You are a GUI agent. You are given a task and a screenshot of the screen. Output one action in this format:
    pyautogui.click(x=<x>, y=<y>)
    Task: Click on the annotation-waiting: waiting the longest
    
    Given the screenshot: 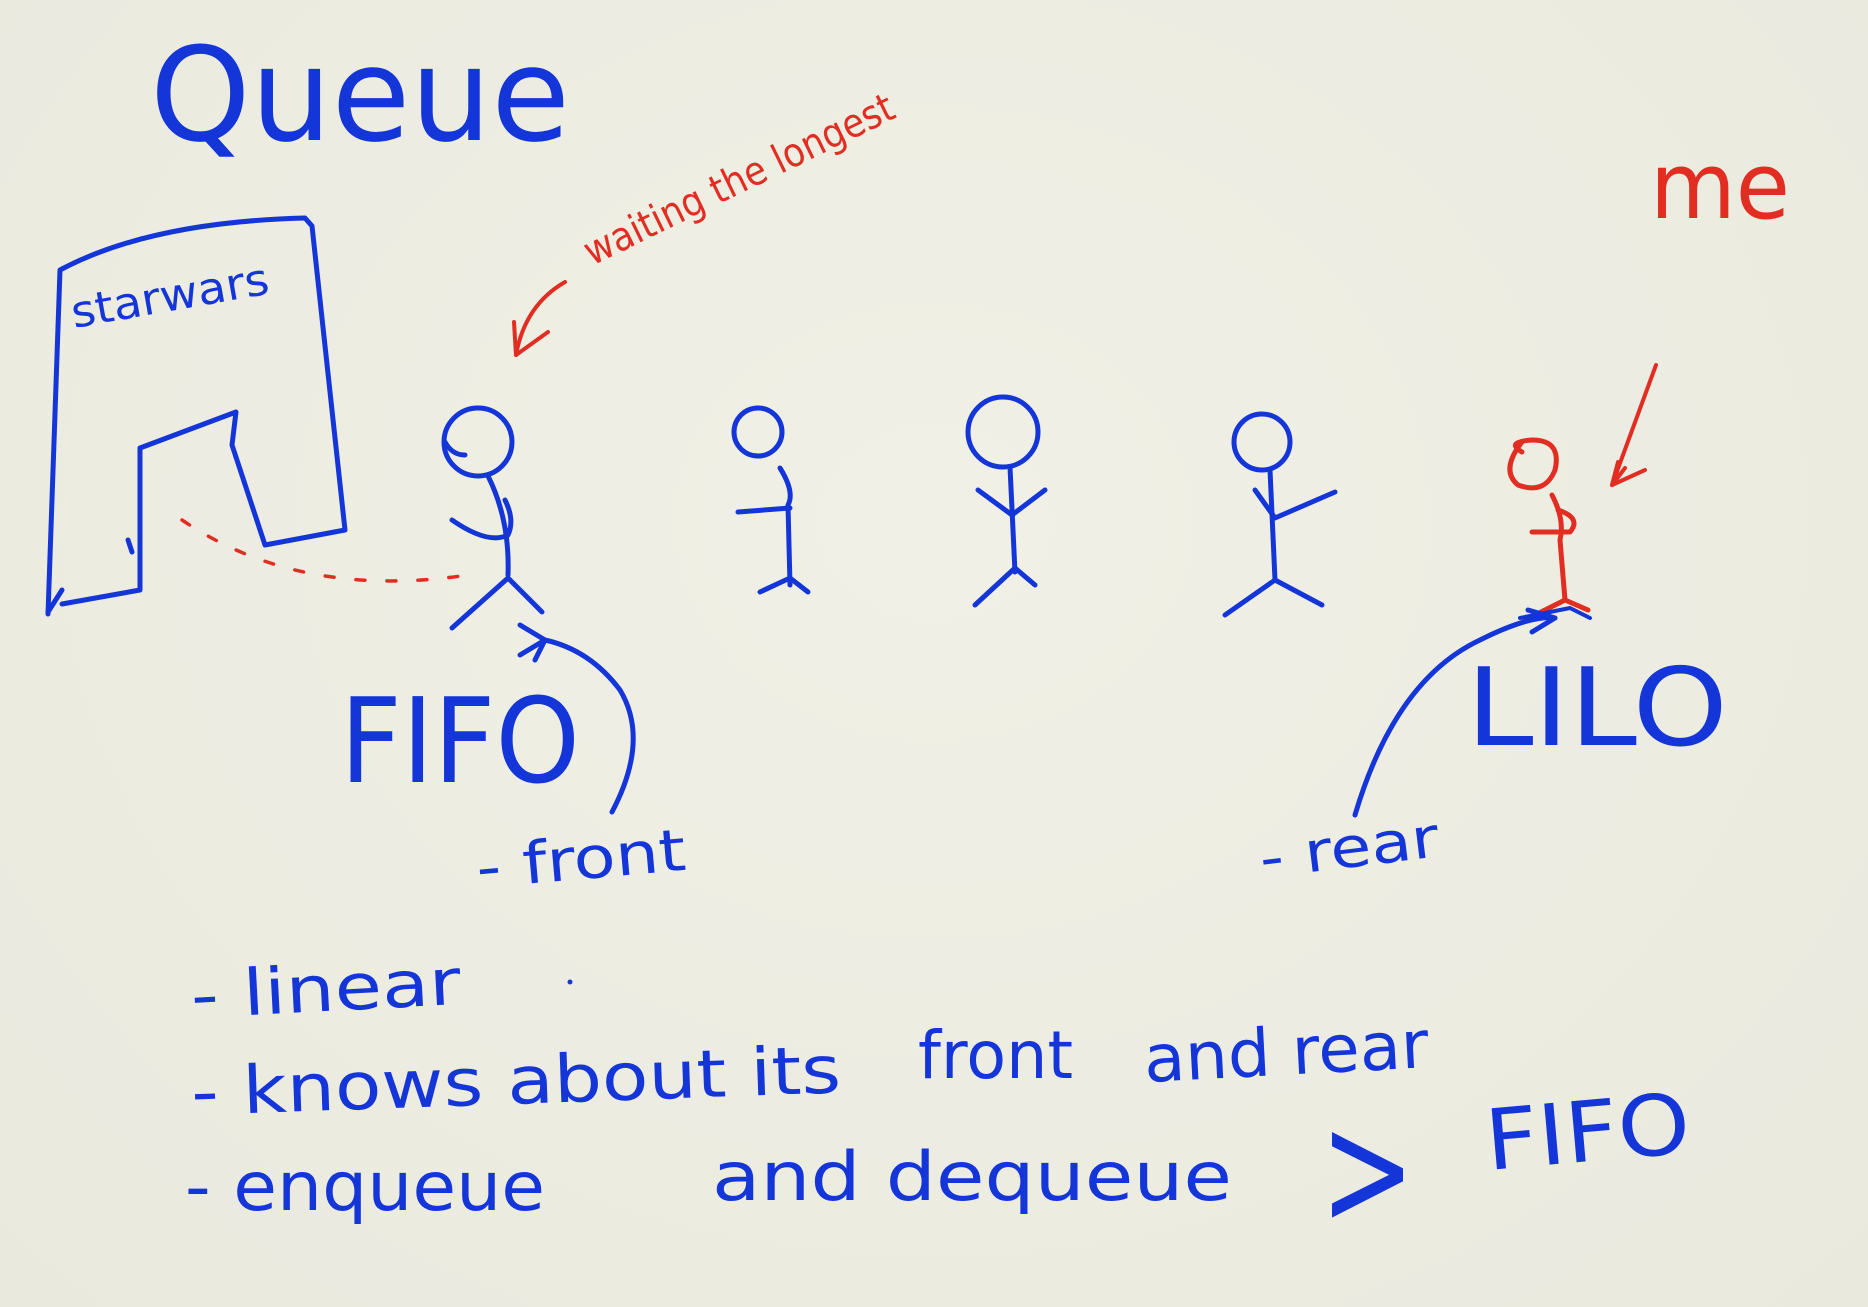 What is the action you would take?
    pyautogui.click(x=739, y=180)
    